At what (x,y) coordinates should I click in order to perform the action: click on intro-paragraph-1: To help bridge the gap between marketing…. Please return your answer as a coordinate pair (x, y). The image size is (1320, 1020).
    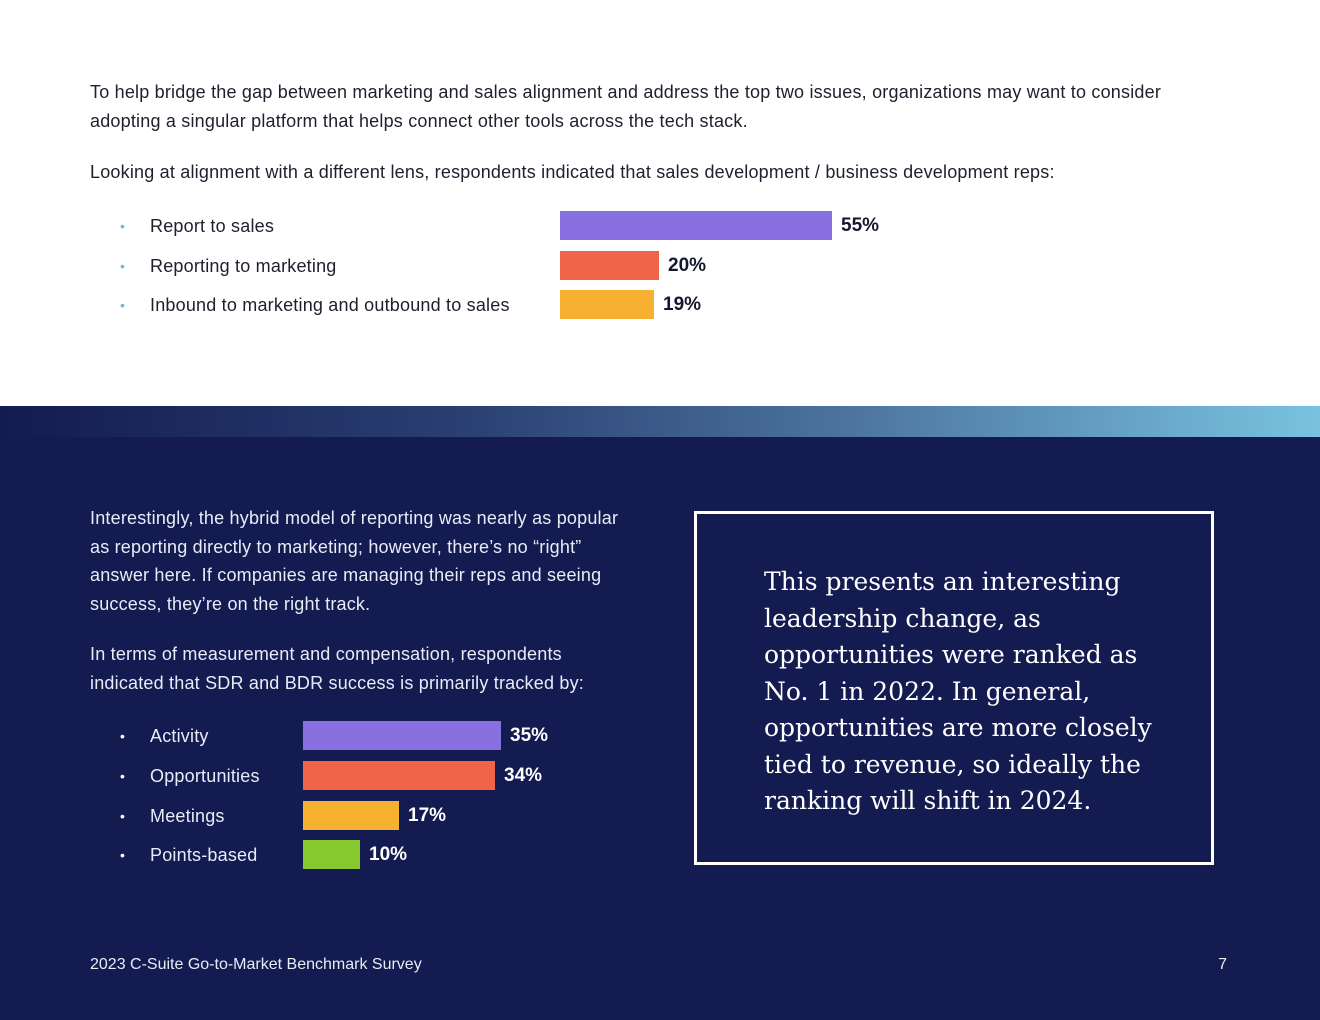
    Looking at the image, I should click on (626, 106).